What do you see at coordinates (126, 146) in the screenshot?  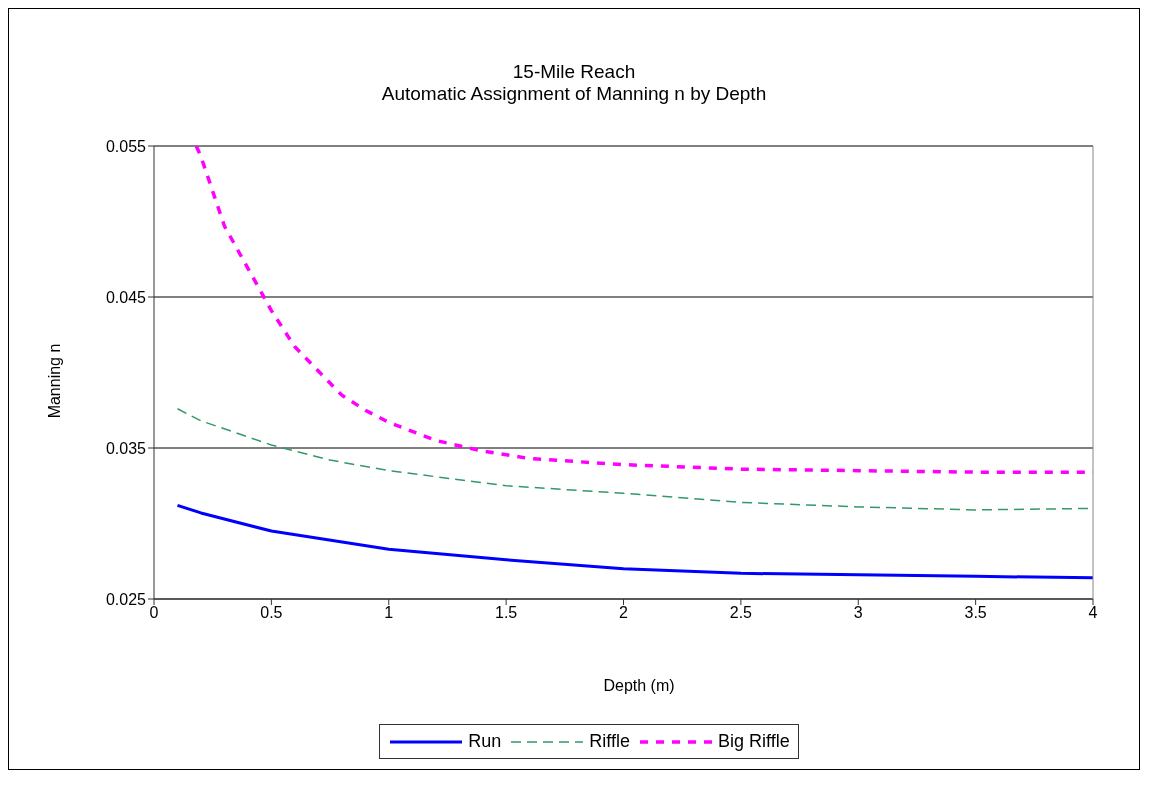 I see `y-tick-label: 0.055` at bounding box center [126, 146].